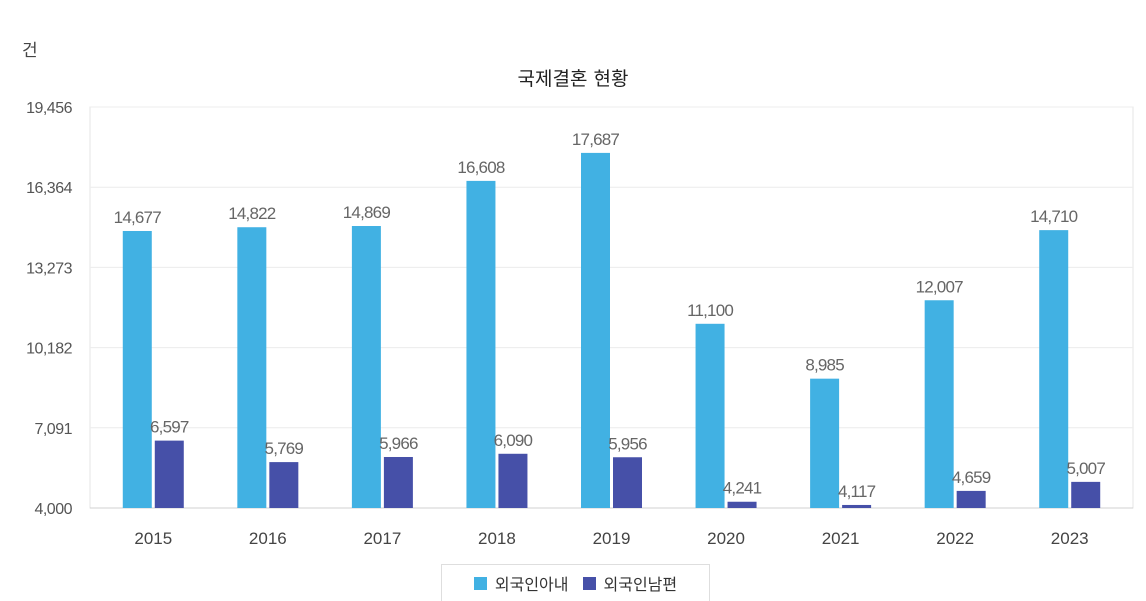 This screenshot has width=1146, height=601. Describe the element at coordinates (1054, 216) in the screenshot. I see `data-label-wife: 14,710` at that location.